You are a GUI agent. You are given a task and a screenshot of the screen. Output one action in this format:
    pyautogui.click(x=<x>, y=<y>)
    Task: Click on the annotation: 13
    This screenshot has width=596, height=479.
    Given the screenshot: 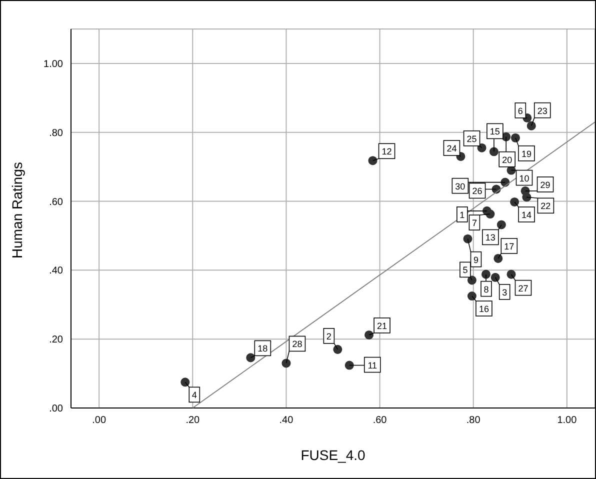 What is the action you would take?
    pyautogui.click(x=490, y=237)
    